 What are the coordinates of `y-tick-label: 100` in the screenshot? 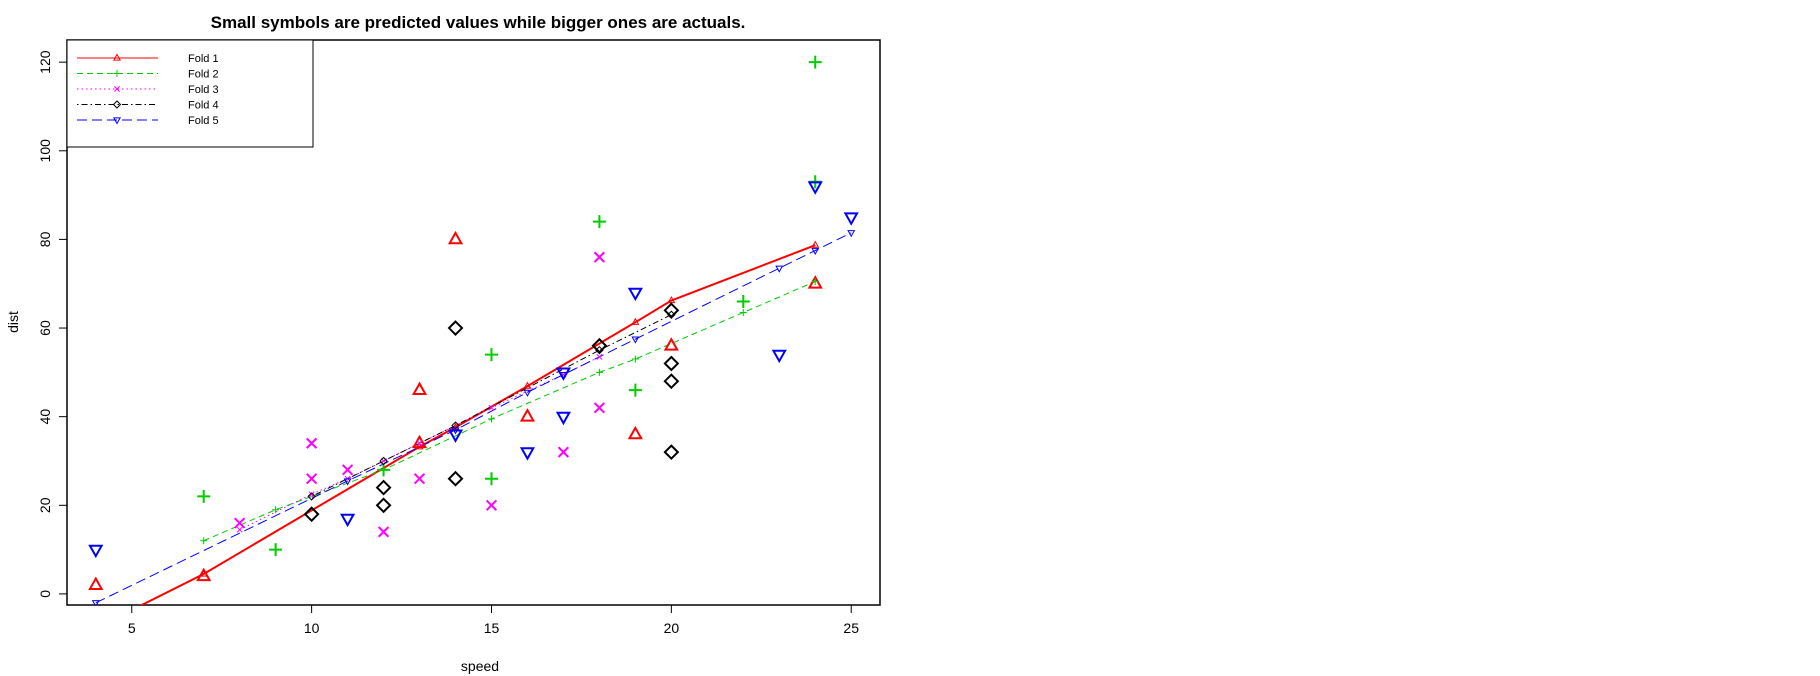 It's located at (45, 151).